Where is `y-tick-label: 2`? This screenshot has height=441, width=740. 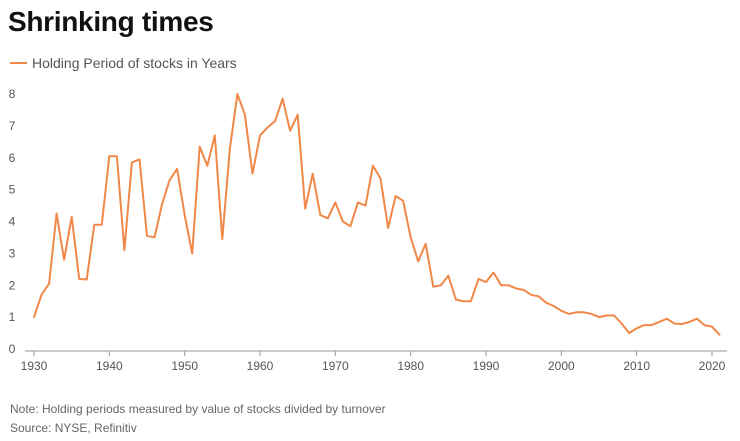
y-tick-label: 2 is located at coordinates (12, 285).